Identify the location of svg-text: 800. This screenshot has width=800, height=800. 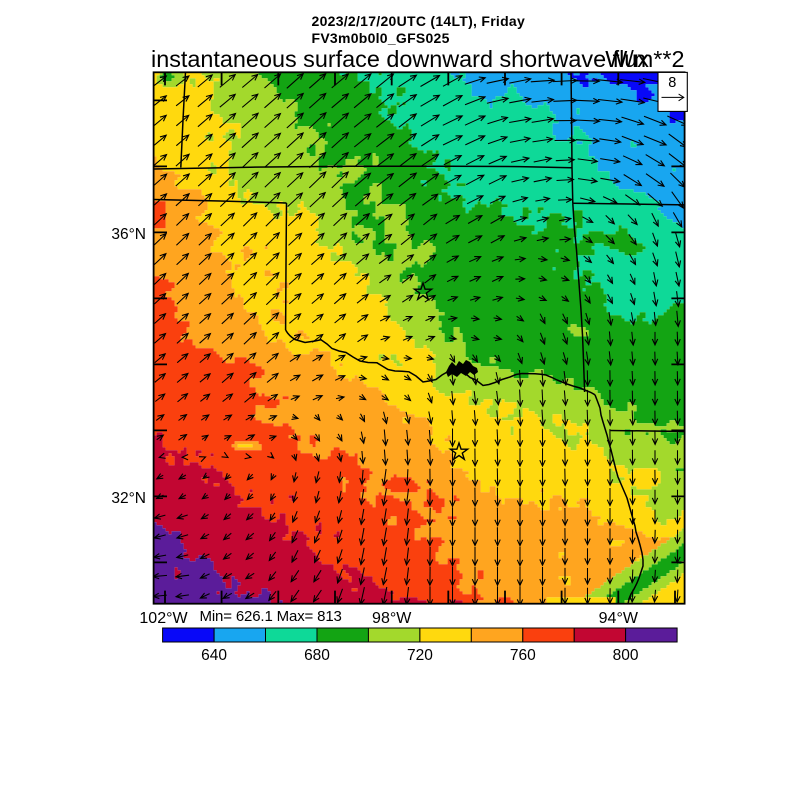
(626, 655).